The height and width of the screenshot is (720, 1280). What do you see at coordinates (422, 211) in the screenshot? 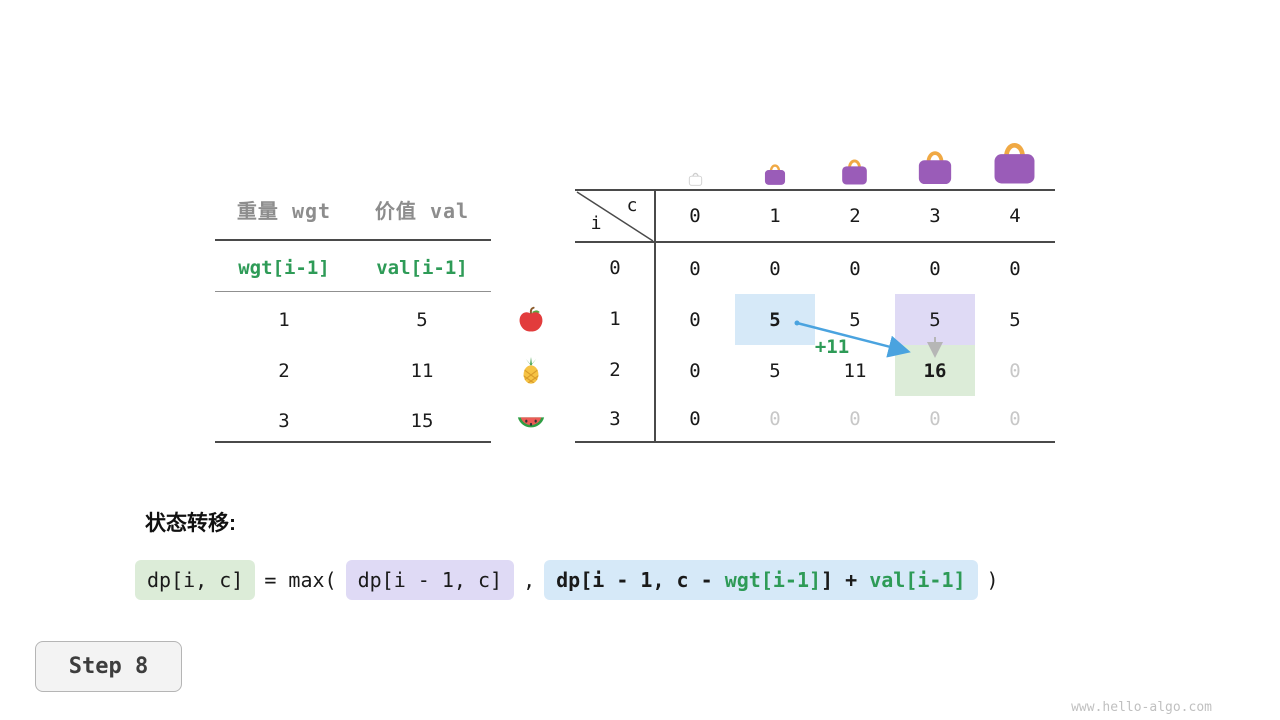
I see `items-value-header: 价值 val` at bounding box center [422, 211].